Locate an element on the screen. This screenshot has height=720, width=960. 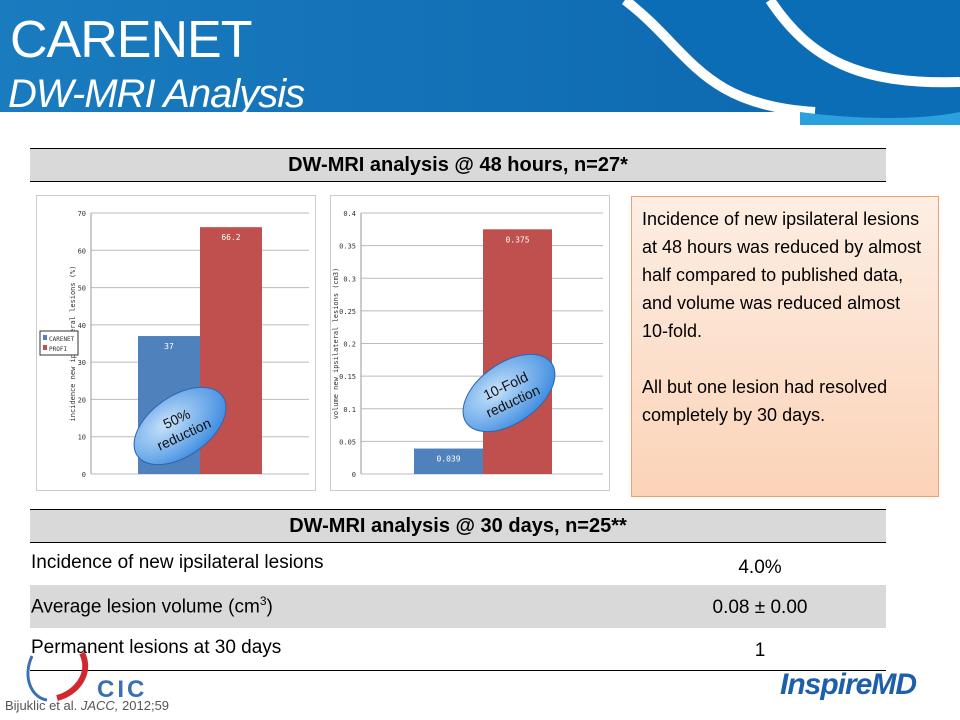
y-tick-label: 30 is located at coordinates (82, 363).